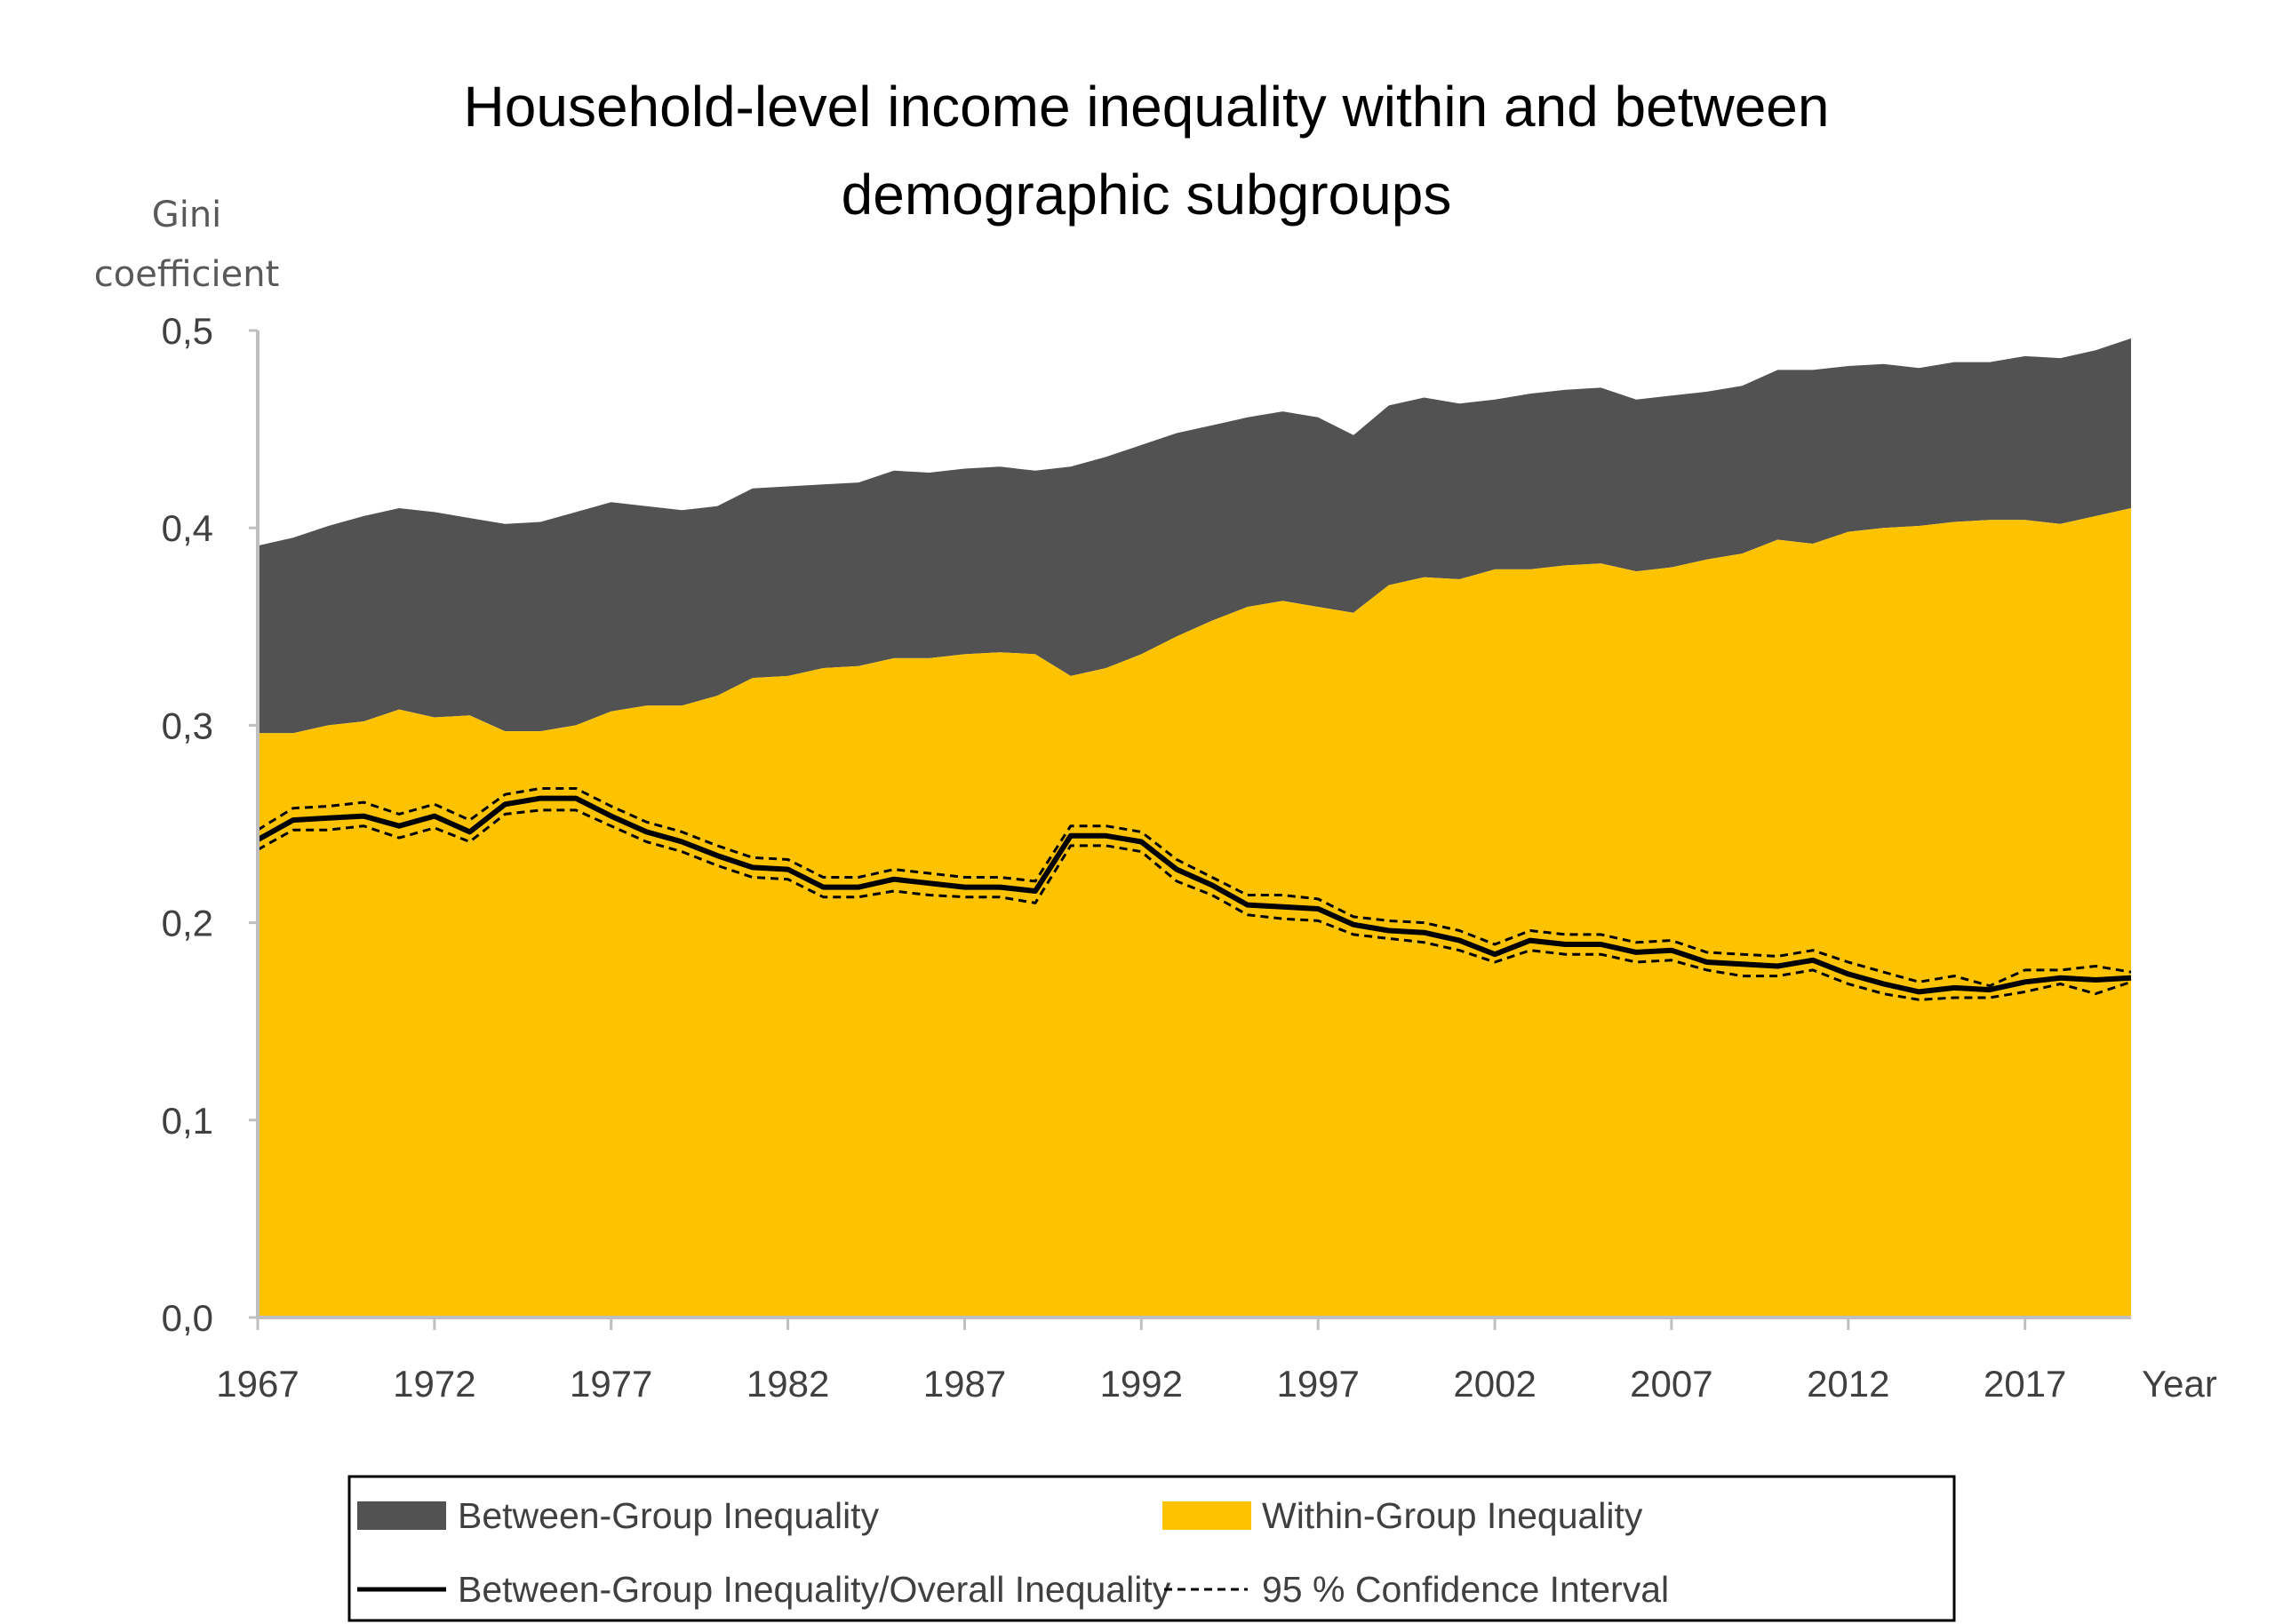 Image resolution: width=2275 pixels, height=1624 pixels. I want to click on y-tick-label: 0,1, so click(187, 1121).